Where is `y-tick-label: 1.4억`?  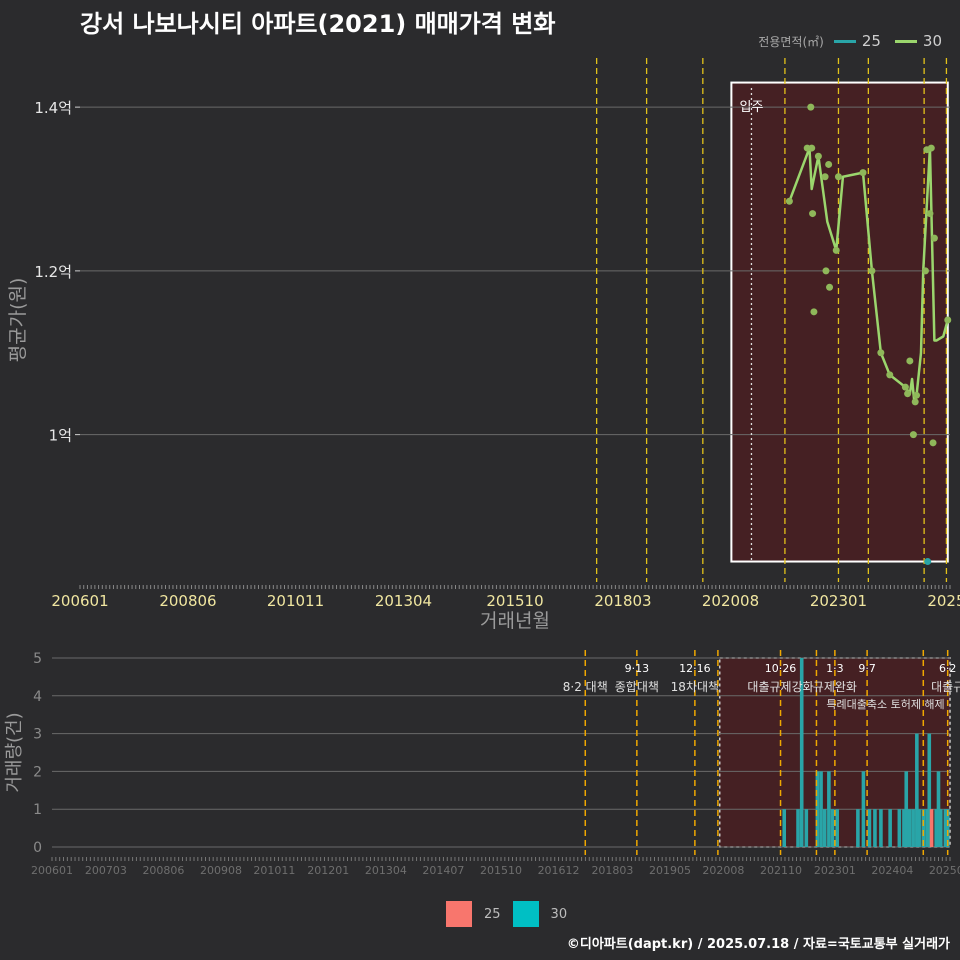
y-tick-label: 1.4억 is located at coordinates (53, 108).